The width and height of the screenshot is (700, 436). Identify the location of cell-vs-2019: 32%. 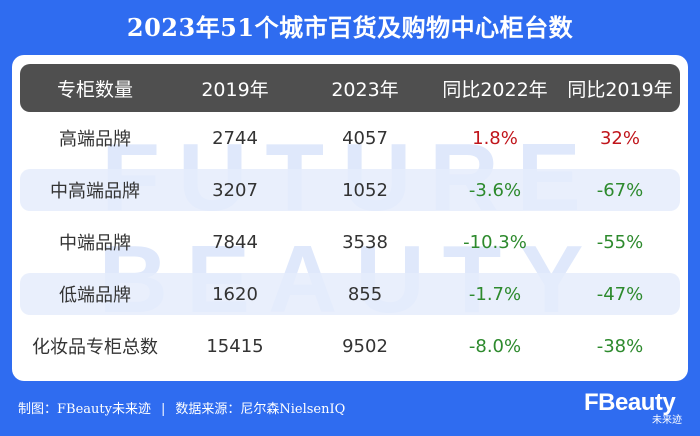
(619, 138).